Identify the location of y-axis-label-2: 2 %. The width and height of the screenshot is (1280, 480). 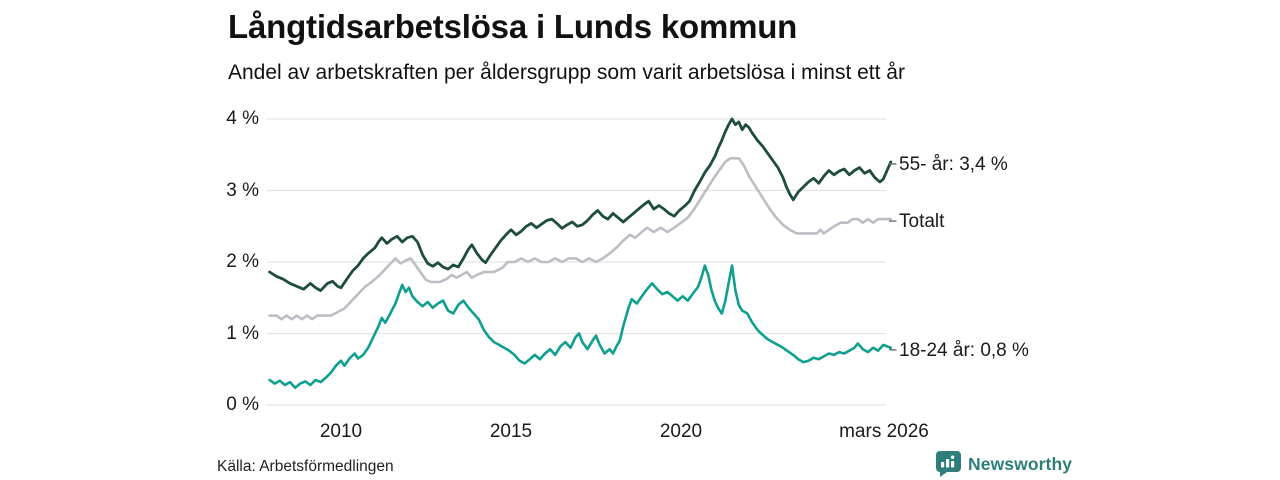
(242, 261).